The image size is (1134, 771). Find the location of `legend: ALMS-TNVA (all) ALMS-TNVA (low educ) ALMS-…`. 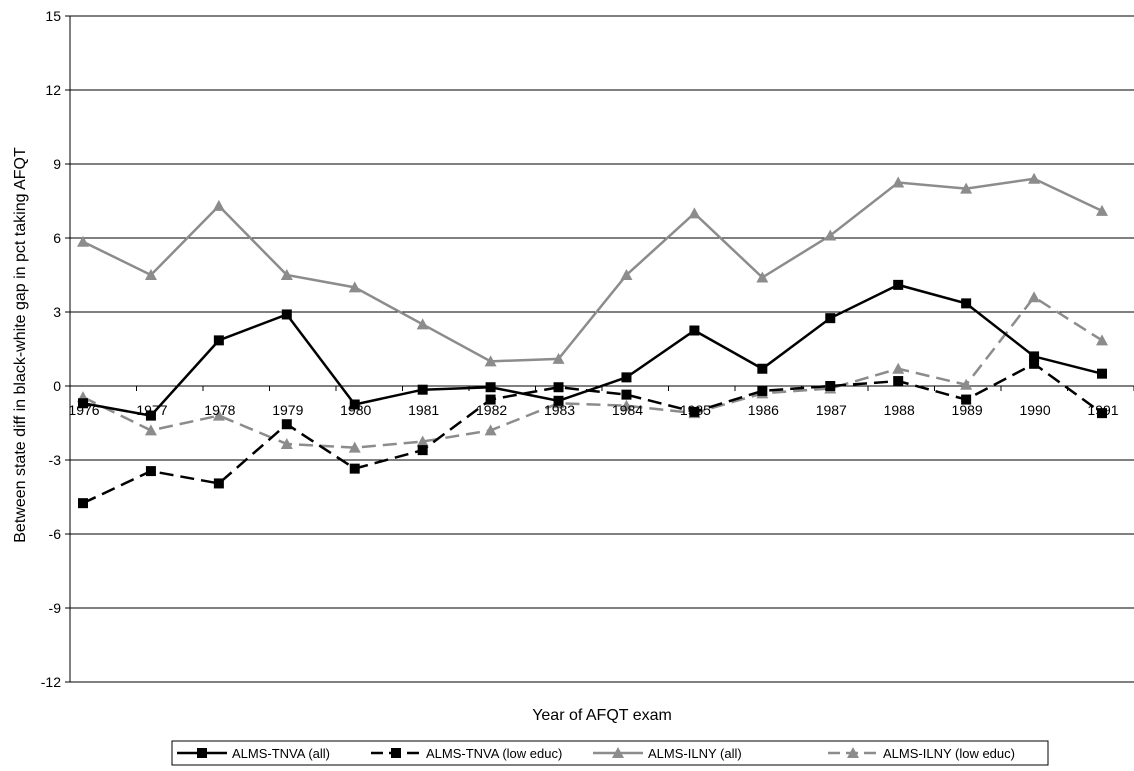

legend: ALMS-TNVA (all) ALMS-TNVA (low educ) ALMS-… is located at coordinates (610, 753).